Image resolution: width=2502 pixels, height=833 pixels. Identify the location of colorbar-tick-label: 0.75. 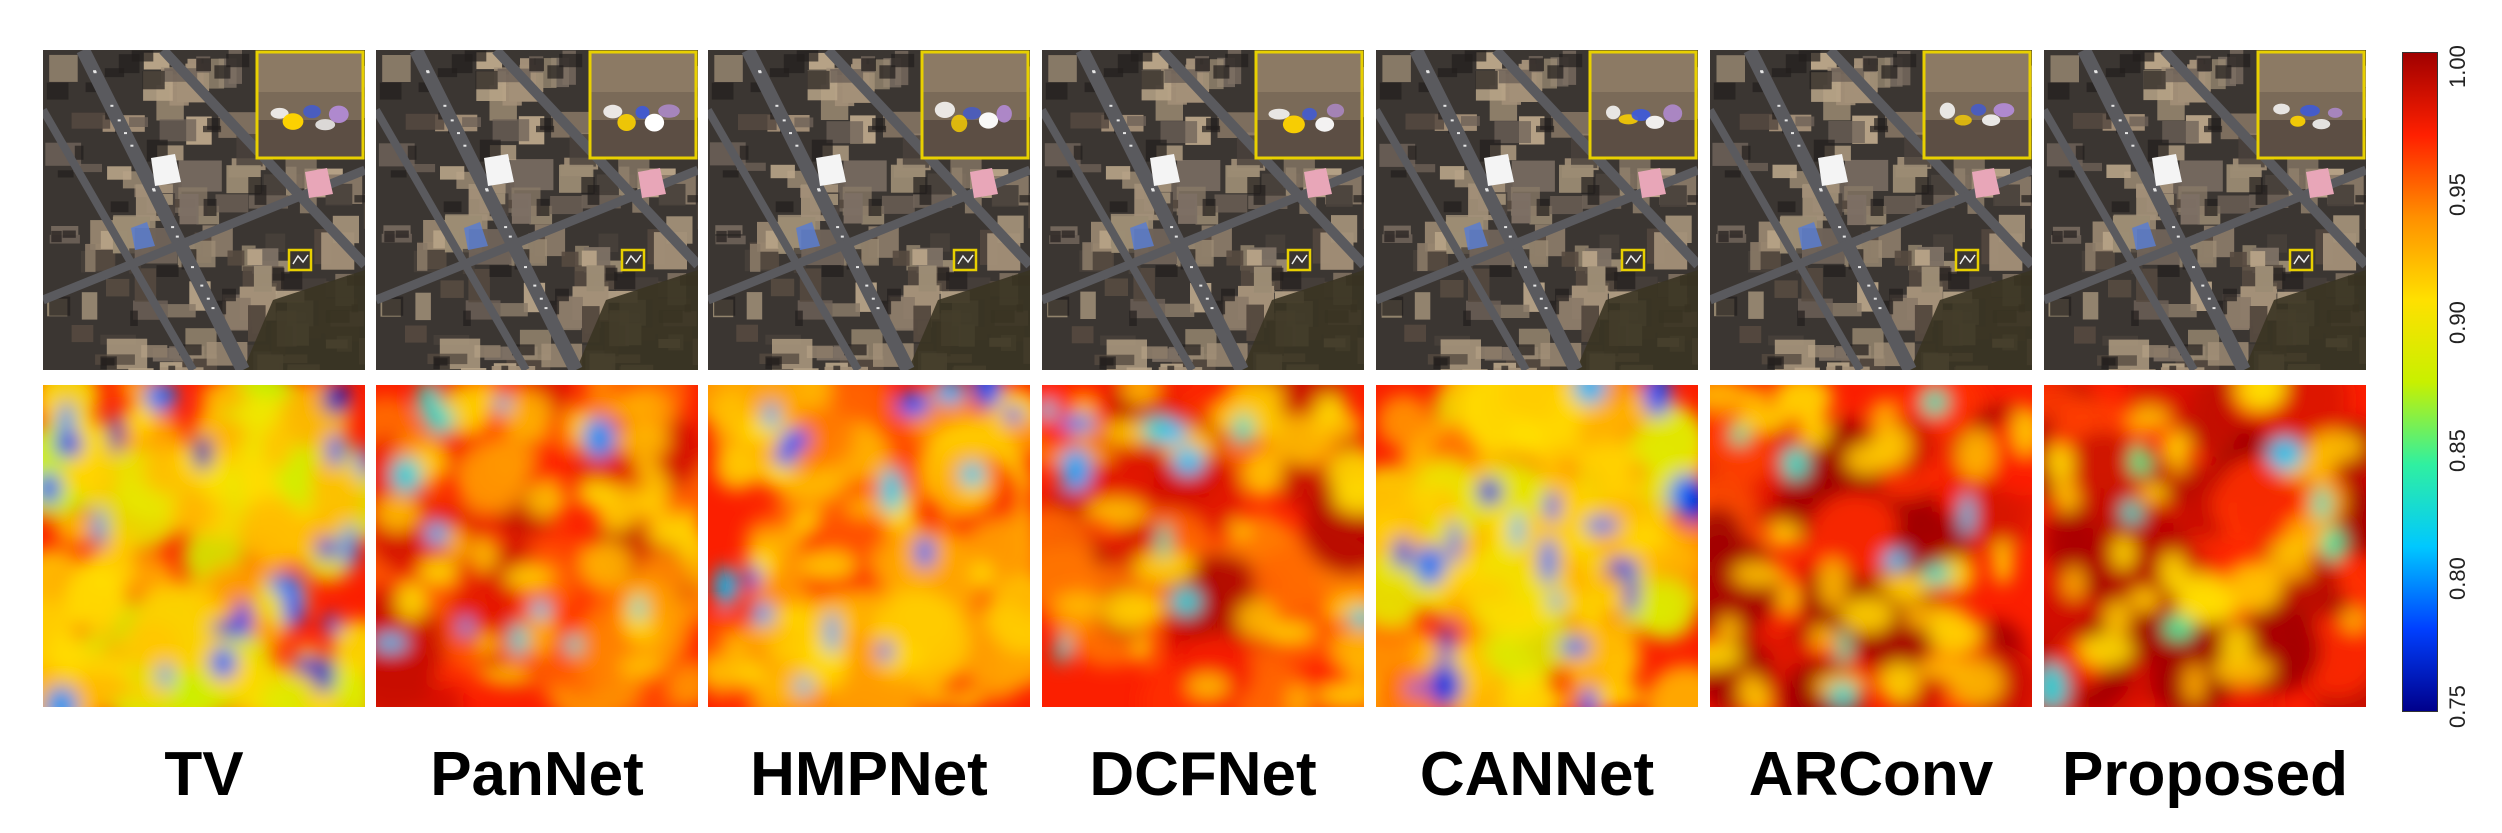
(2457, 706).